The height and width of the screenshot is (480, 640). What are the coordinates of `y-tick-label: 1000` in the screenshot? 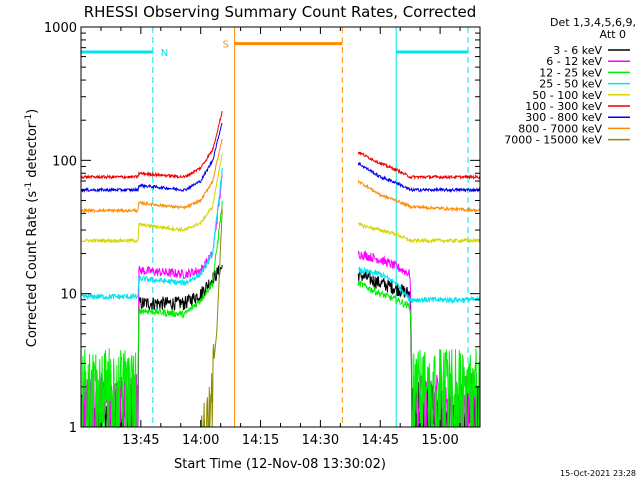 It's located at (60, 28).